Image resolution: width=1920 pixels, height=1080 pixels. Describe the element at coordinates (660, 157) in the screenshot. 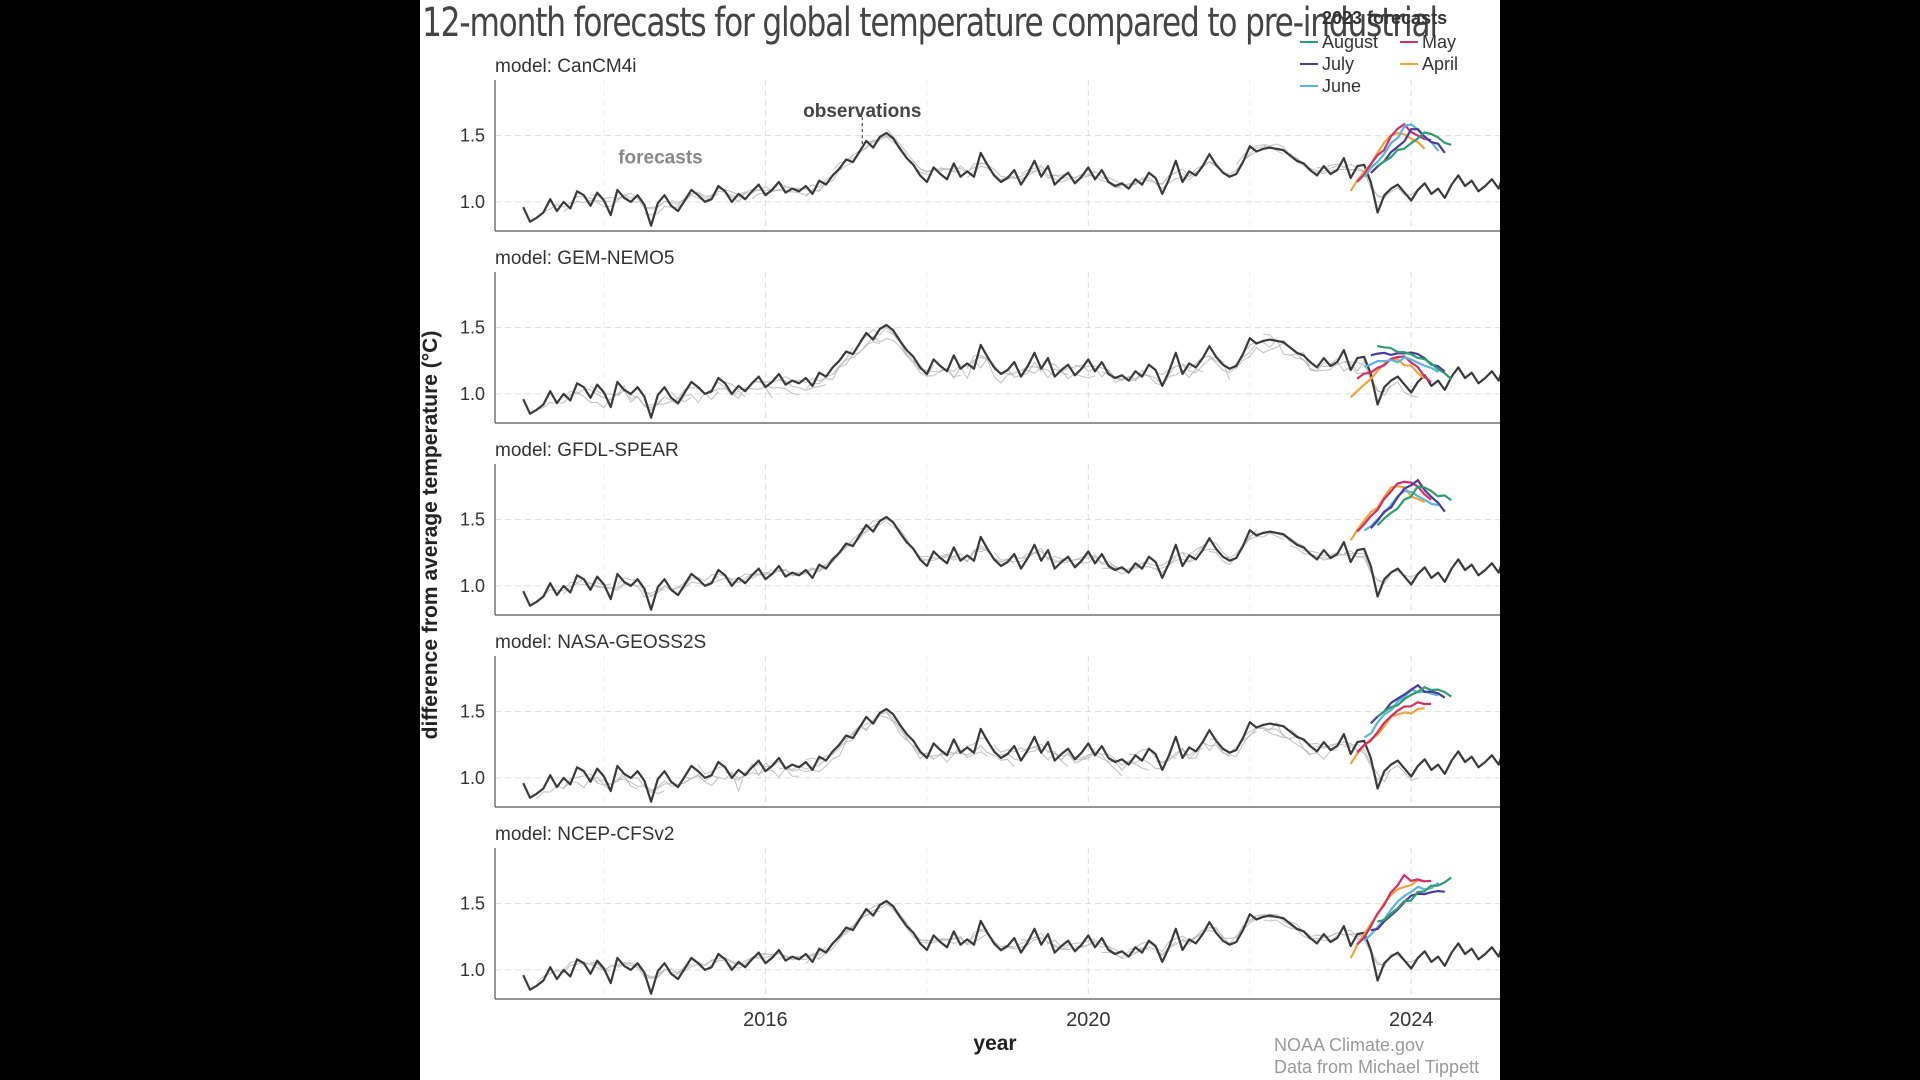

I see `annotation-forecasts: forecasts` at that location.